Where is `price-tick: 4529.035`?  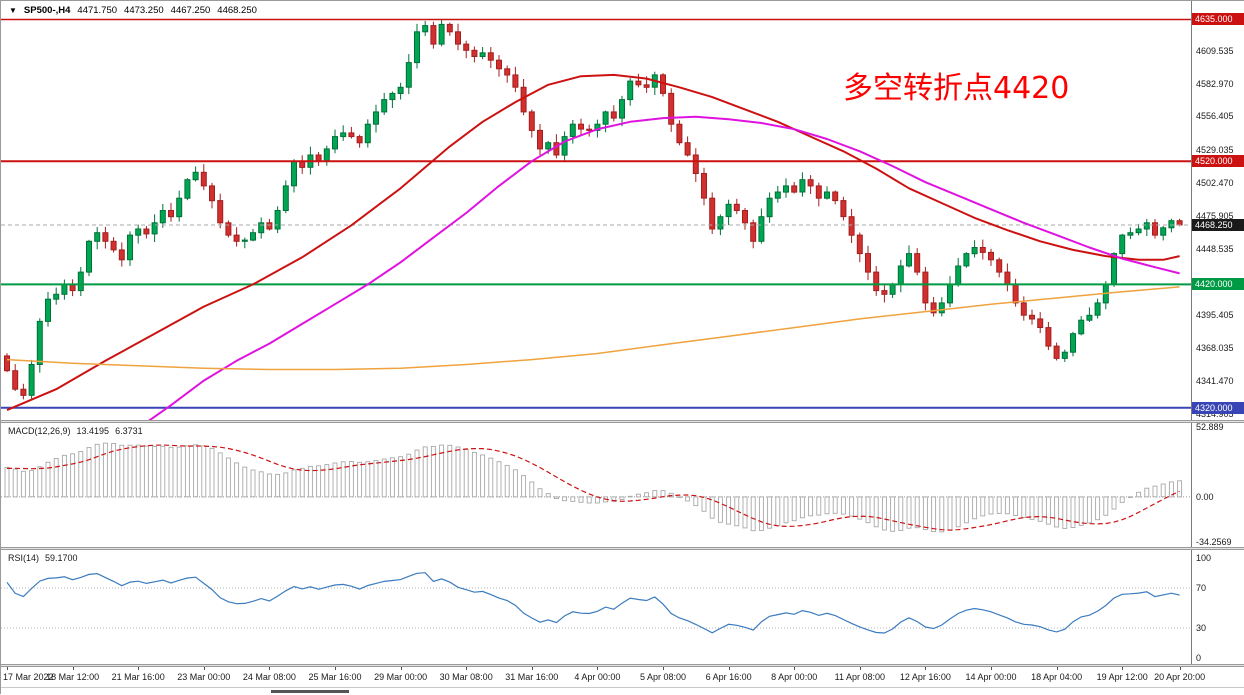 price-tick: 4529.035 is located at coordinates (1215, 150).